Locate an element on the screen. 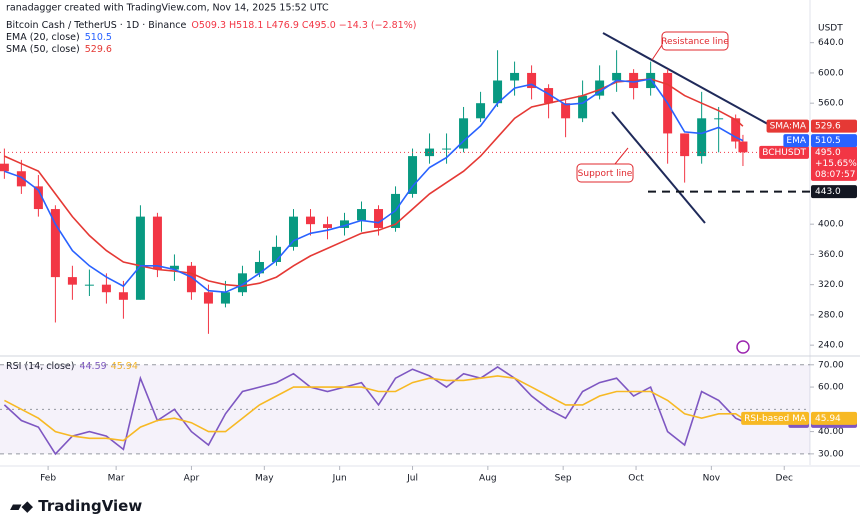  price-tag-value: 510.5 is located at coordinates (828, 141).